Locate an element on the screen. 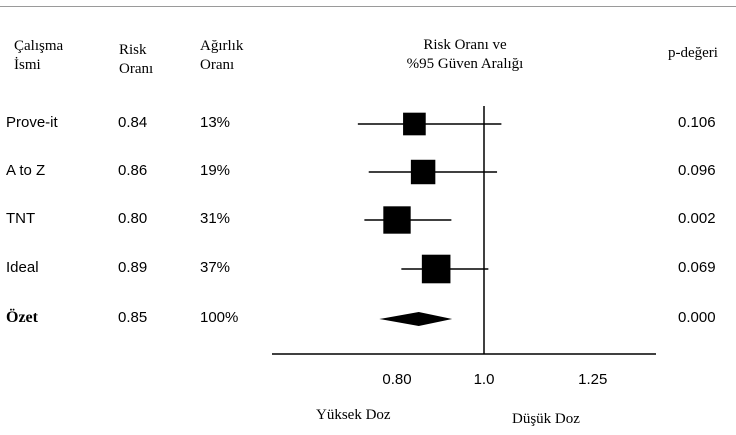 The height and width of the screenshot is (435, 736). header-risk-ratio-line2: Oranı is located at coordinates (136, 69).